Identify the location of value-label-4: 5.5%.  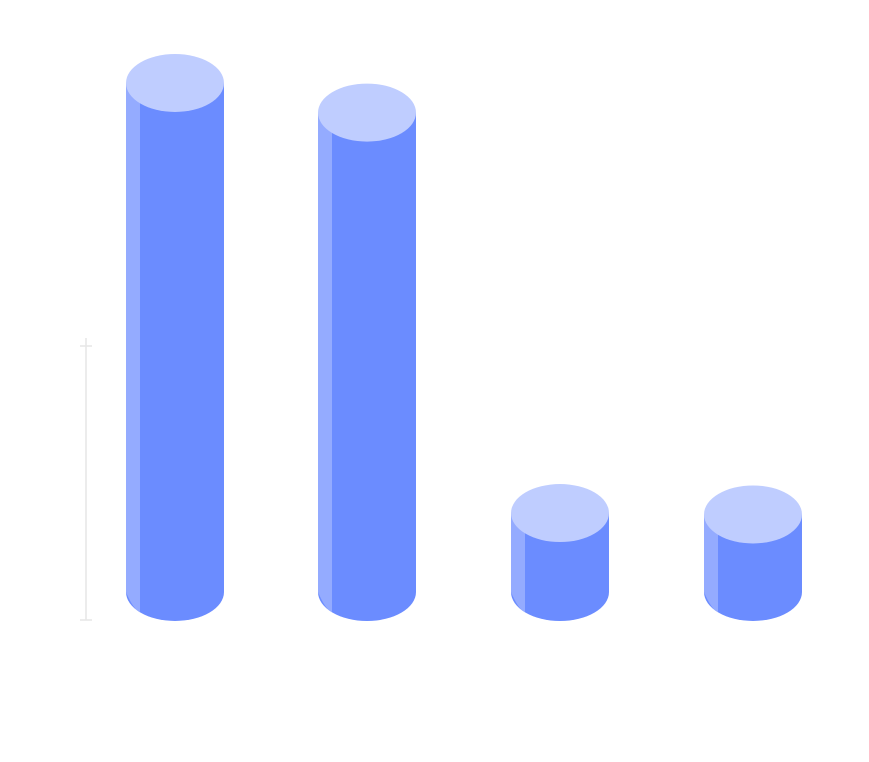
(753, 461).